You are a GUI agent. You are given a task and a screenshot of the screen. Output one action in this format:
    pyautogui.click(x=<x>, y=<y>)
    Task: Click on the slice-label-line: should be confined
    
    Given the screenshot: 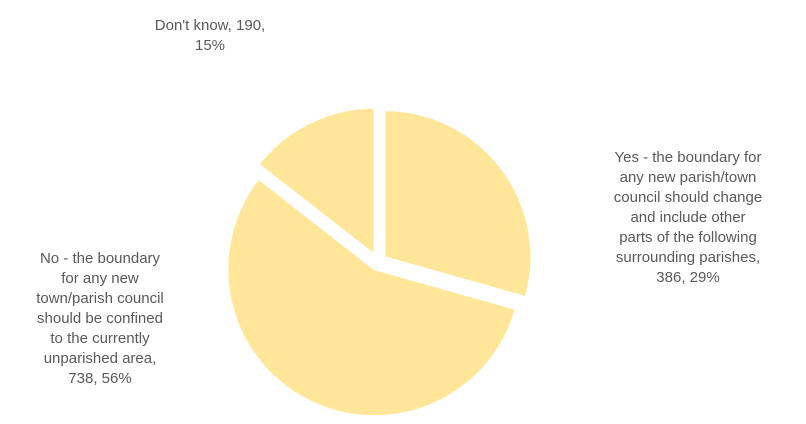 What is the action you would take?
    pyautogui.click(x=100, y=318)
    